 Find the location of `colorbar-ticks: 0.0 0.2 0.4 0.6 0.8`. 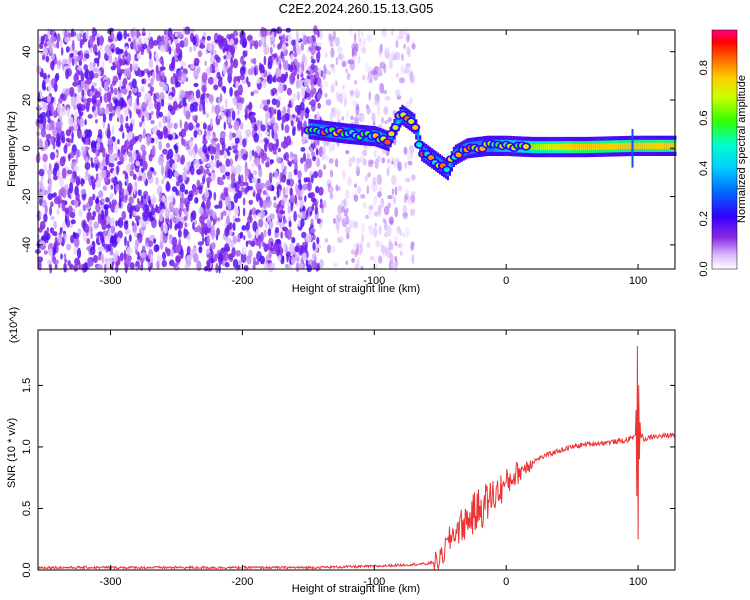

colorbar-ticks: 0.0 0.2 0.4 0.6 0.8 is located at coordinates (704, 168).